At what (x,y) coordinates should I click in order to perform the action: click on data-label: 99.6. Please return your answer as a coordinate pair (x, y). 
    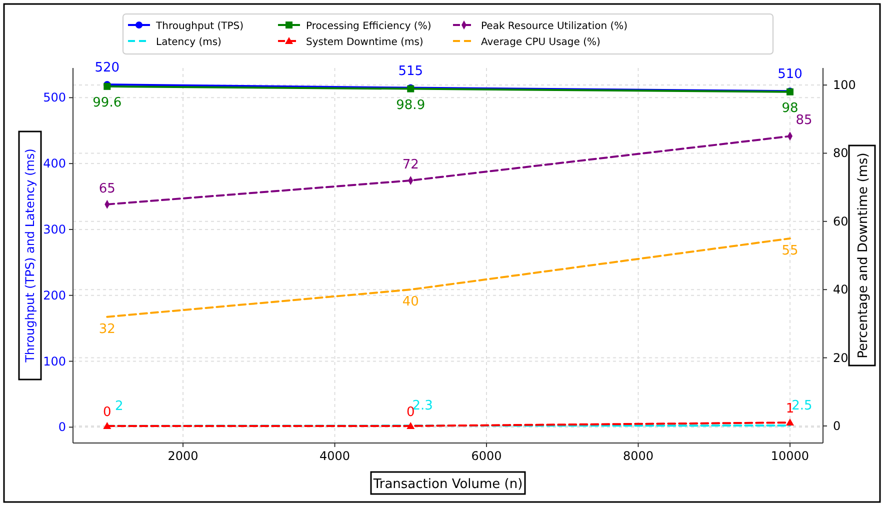
    Looking at the image, I should click on (107, 102).